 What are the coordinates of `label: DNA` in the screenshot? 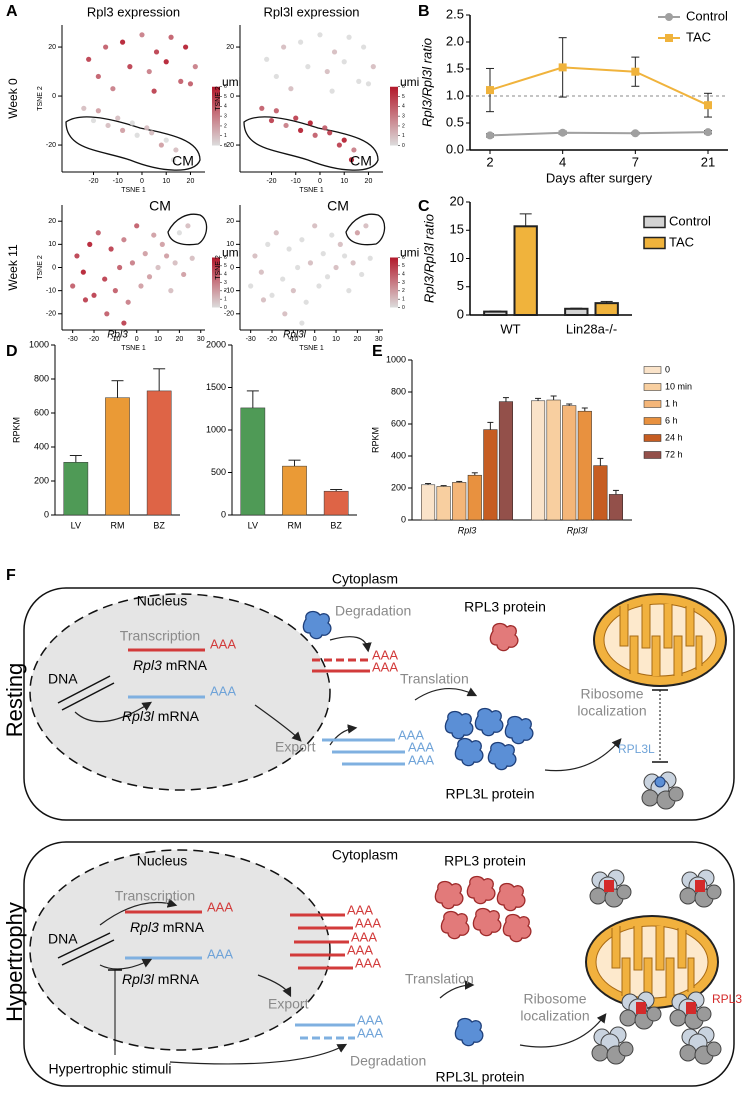 It's located at (63, 679).